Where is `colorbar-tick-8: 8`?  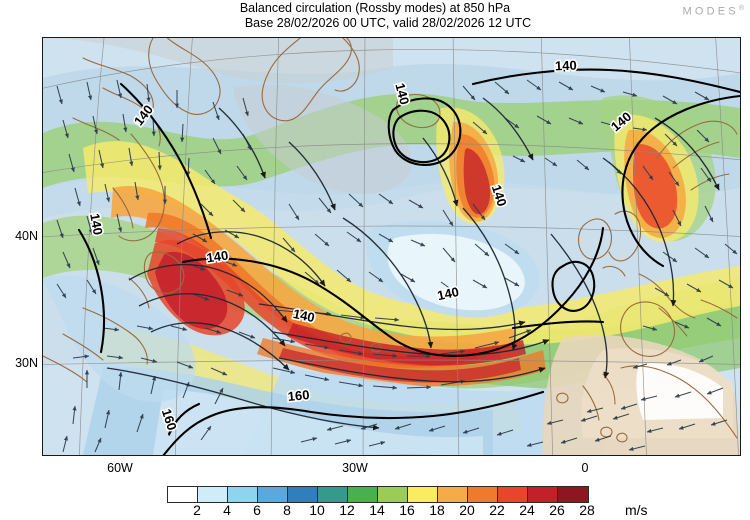
colorbar-tick-8: 8 is located at coordinates (287, 510).